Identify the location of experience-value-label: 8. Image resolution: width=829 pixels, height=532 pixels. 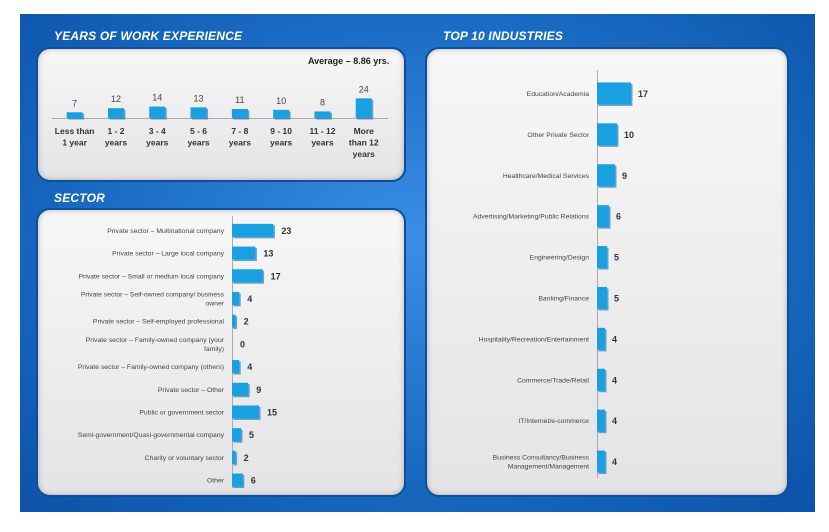
(322, 102).